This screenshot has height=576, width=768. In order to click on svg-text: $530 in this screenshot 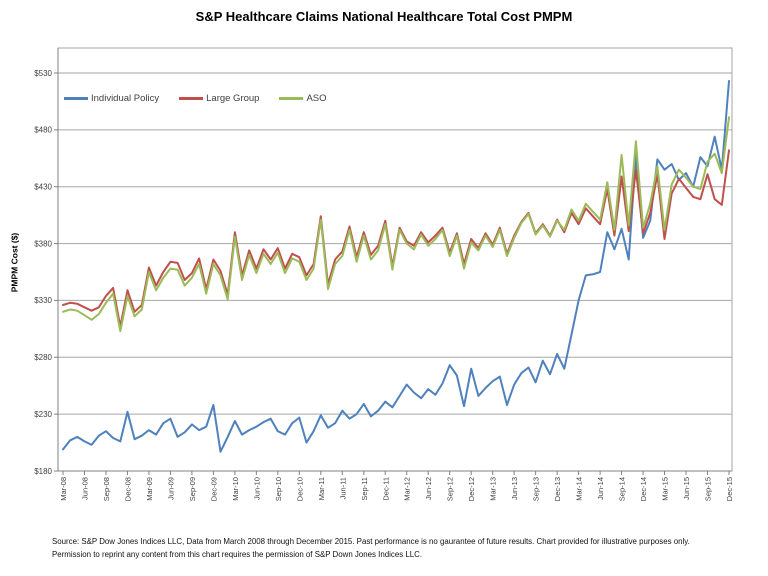, I will do `click(43, 73)`.